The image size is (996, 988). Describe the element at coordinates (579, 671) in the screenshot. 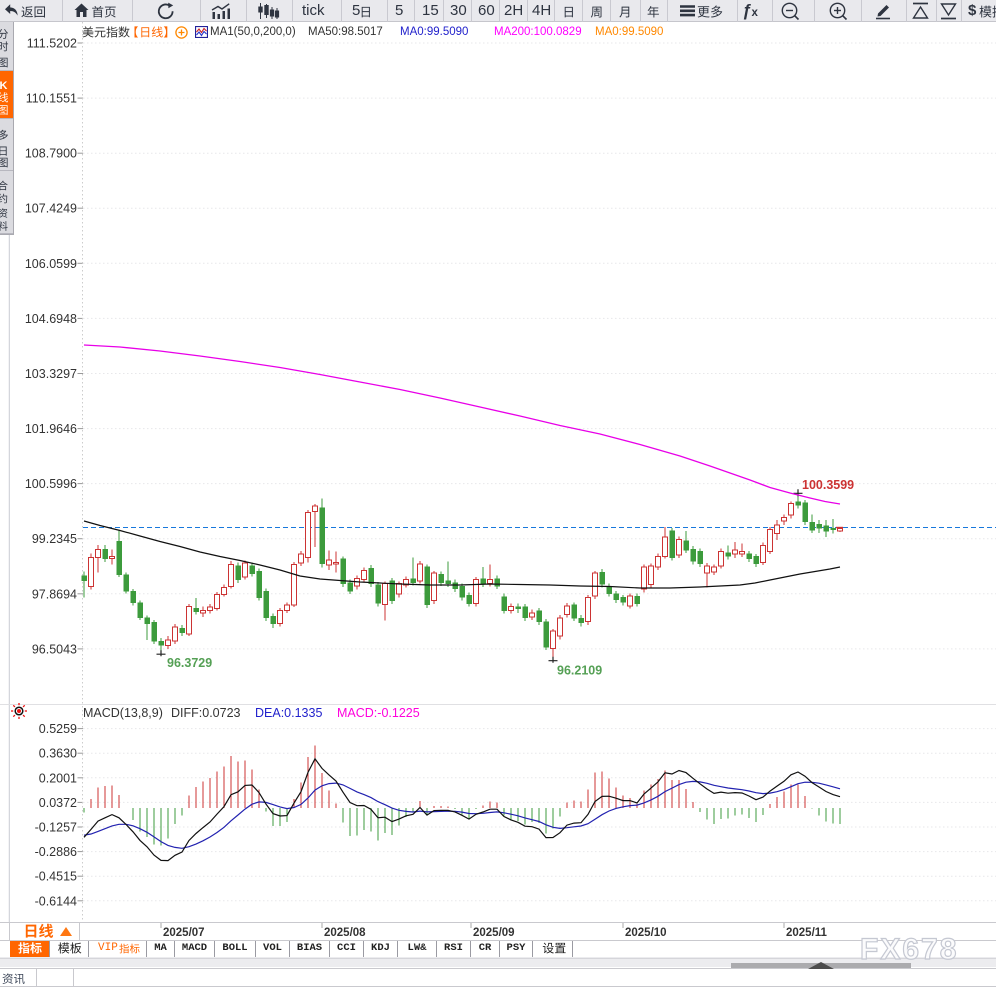

I see `svg-text: 96.2109` at that location.